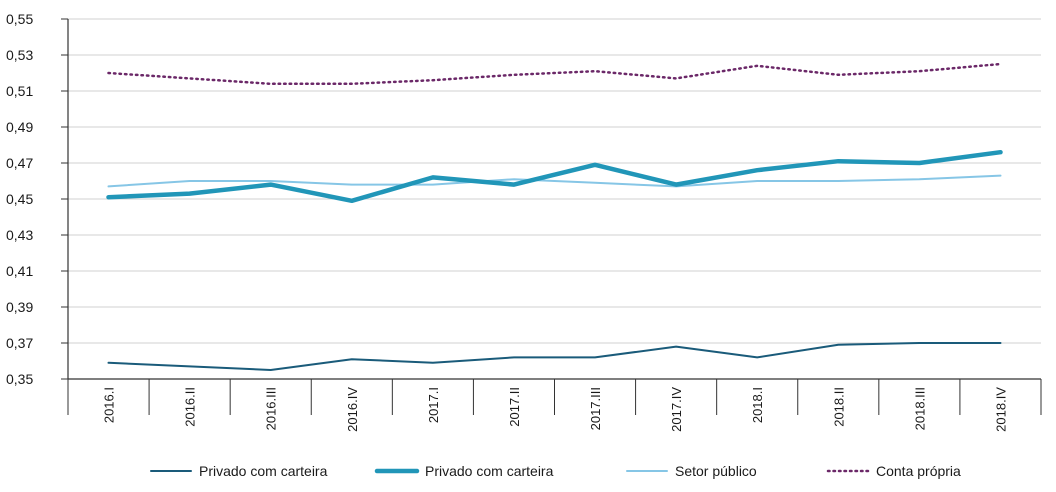 This screenshot has width=1056, height=492. What do you see at coordinates (19, 271) in the screenshot?
I see `y-tick-label: 0,41` at bounding box center [19, 271].